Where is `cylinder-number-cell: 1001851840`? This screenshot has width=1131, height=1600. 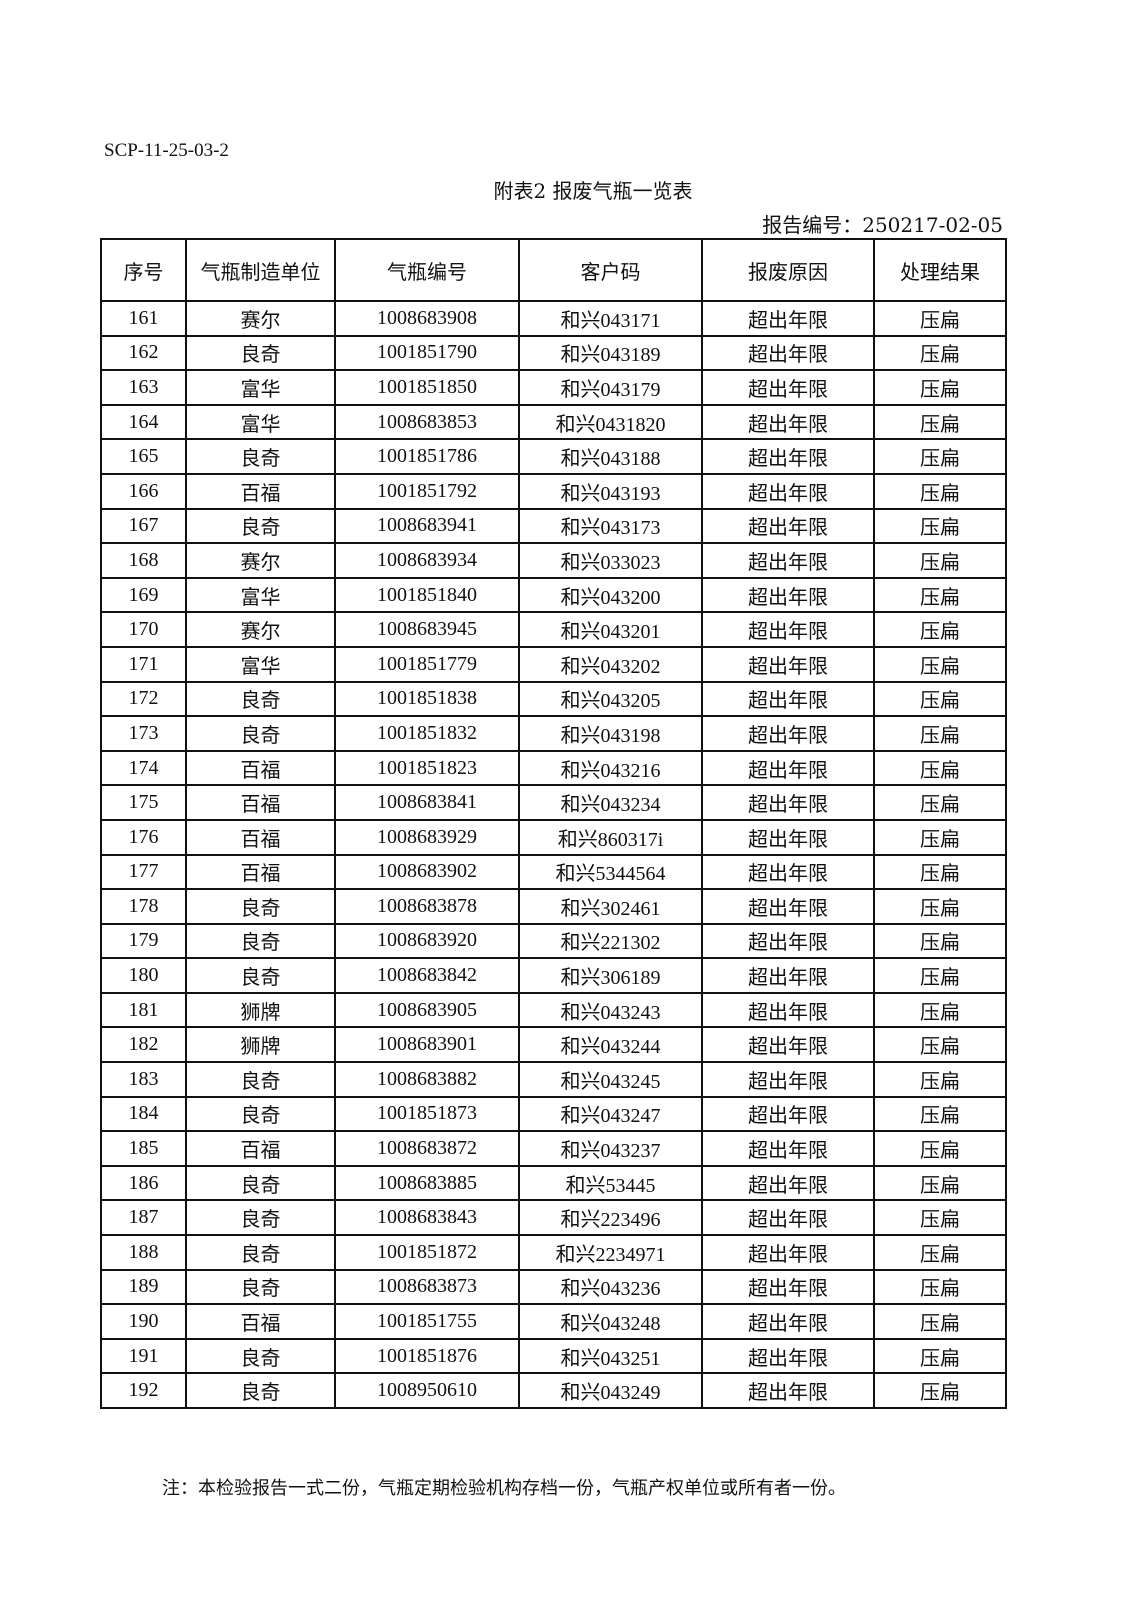 cylinder-number-cell: 1001851840 is located at coordinates (427, 595).